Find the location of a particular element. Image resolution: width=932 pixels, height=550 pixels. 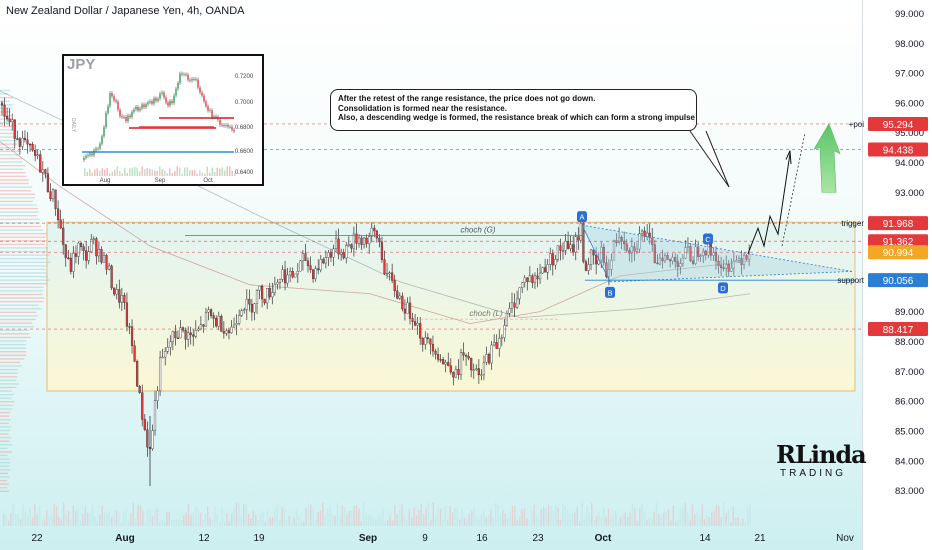

inset-x-label: Oct is located at coordinates (208, 181).